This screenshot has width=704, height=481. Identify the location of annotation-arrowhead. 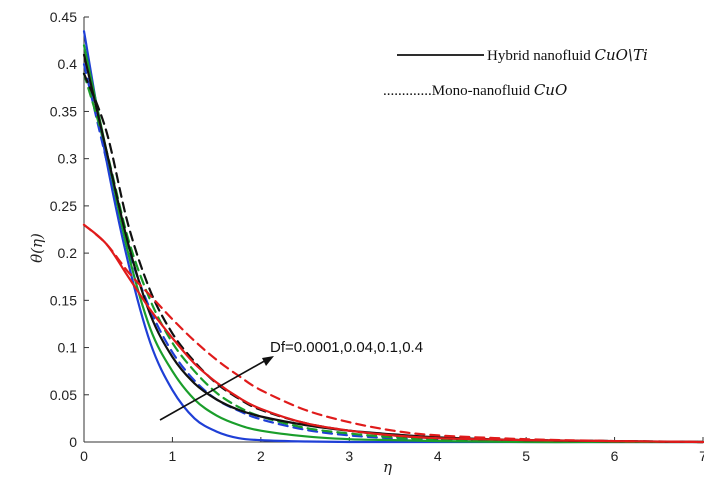
(268, 361).